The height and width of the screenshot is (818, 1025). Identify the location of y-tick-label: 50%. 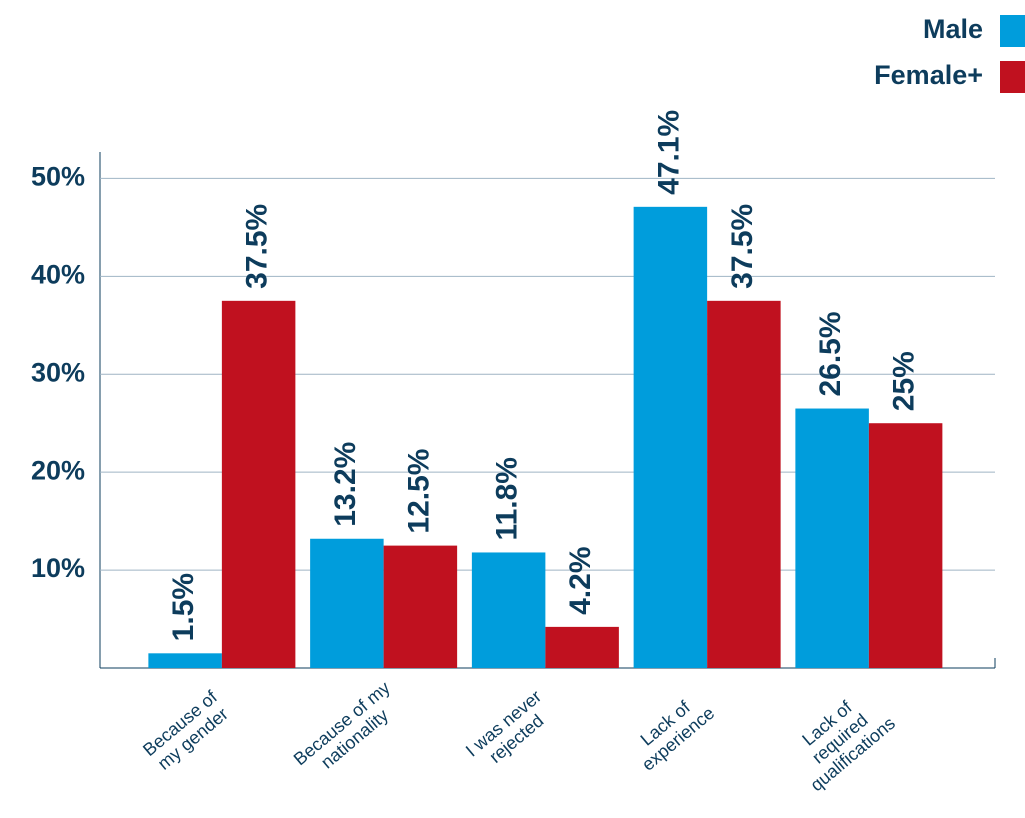
(58, 177).